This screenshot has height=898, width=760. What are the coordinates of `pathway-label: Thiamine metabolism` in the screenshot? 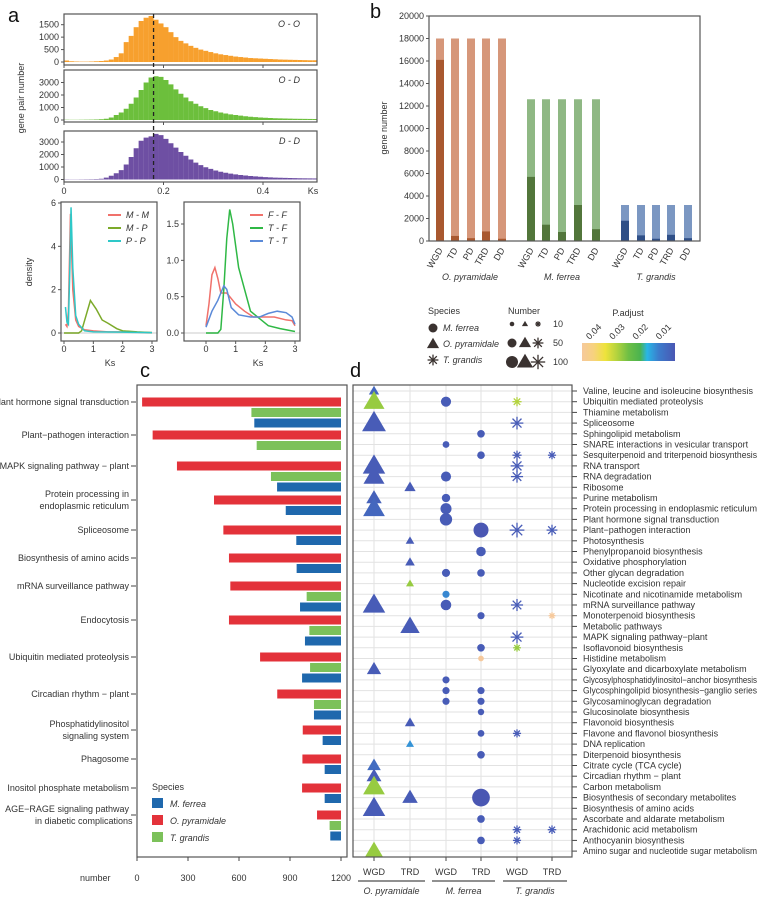 It's located at (626, 412).